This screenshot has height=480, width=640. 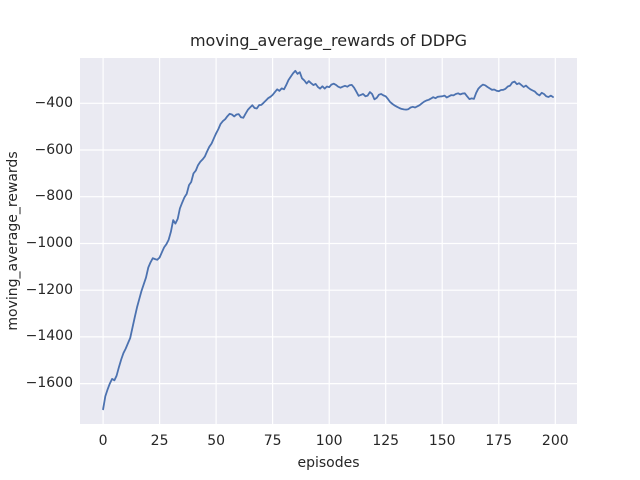 What do you see at coordinates (49, 336) in the screenshot?
I see `y-tick-label: −1400` at bounding box center [49, 336].